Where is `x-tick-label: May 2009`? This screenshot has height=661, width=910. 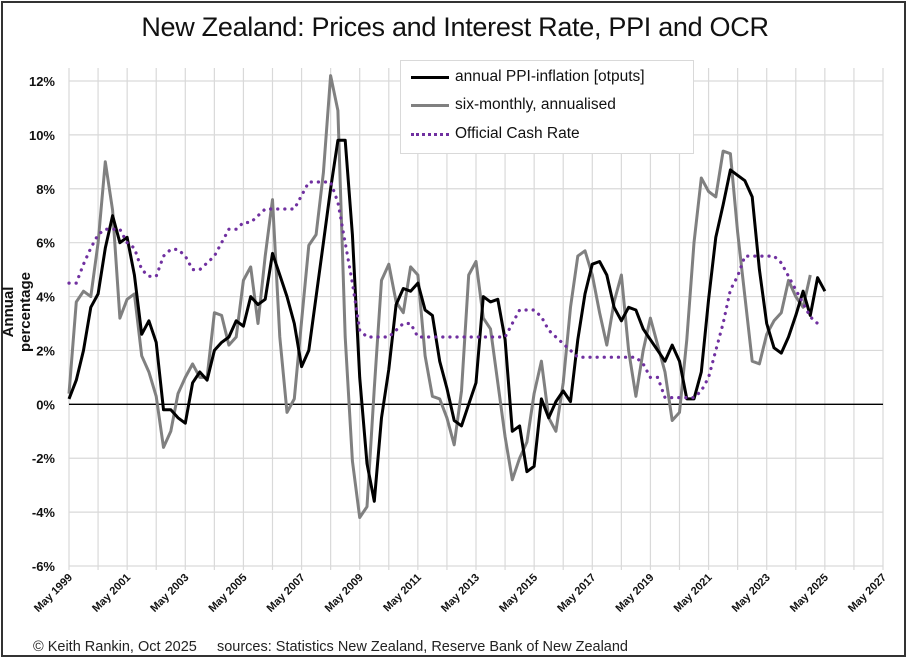
x-tick-label: May 2009 is located at coordinates (344, 593).